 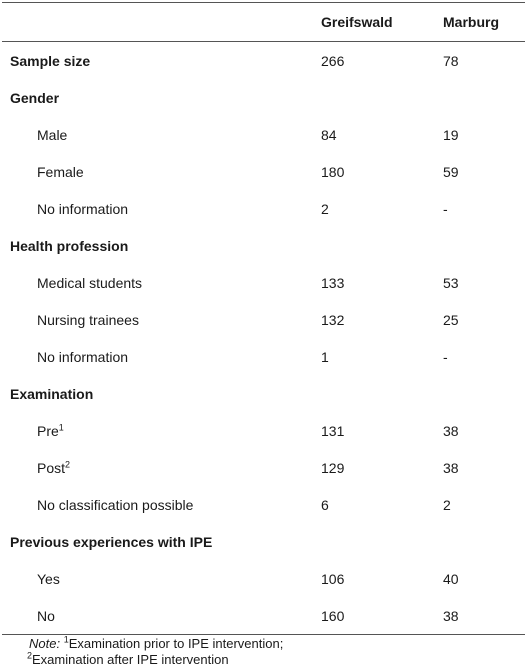 I want to click on cell-marburg: 19, so click(x=451, y=134).